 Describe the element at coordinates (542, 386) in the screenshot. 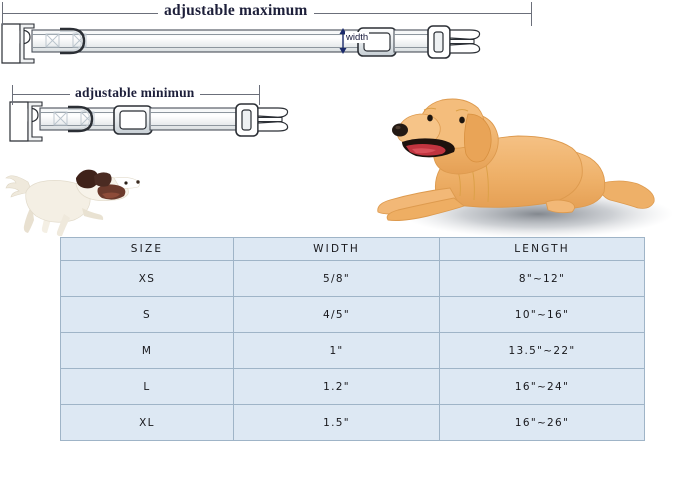

I see `cell-length: 16"~24"` at that location.